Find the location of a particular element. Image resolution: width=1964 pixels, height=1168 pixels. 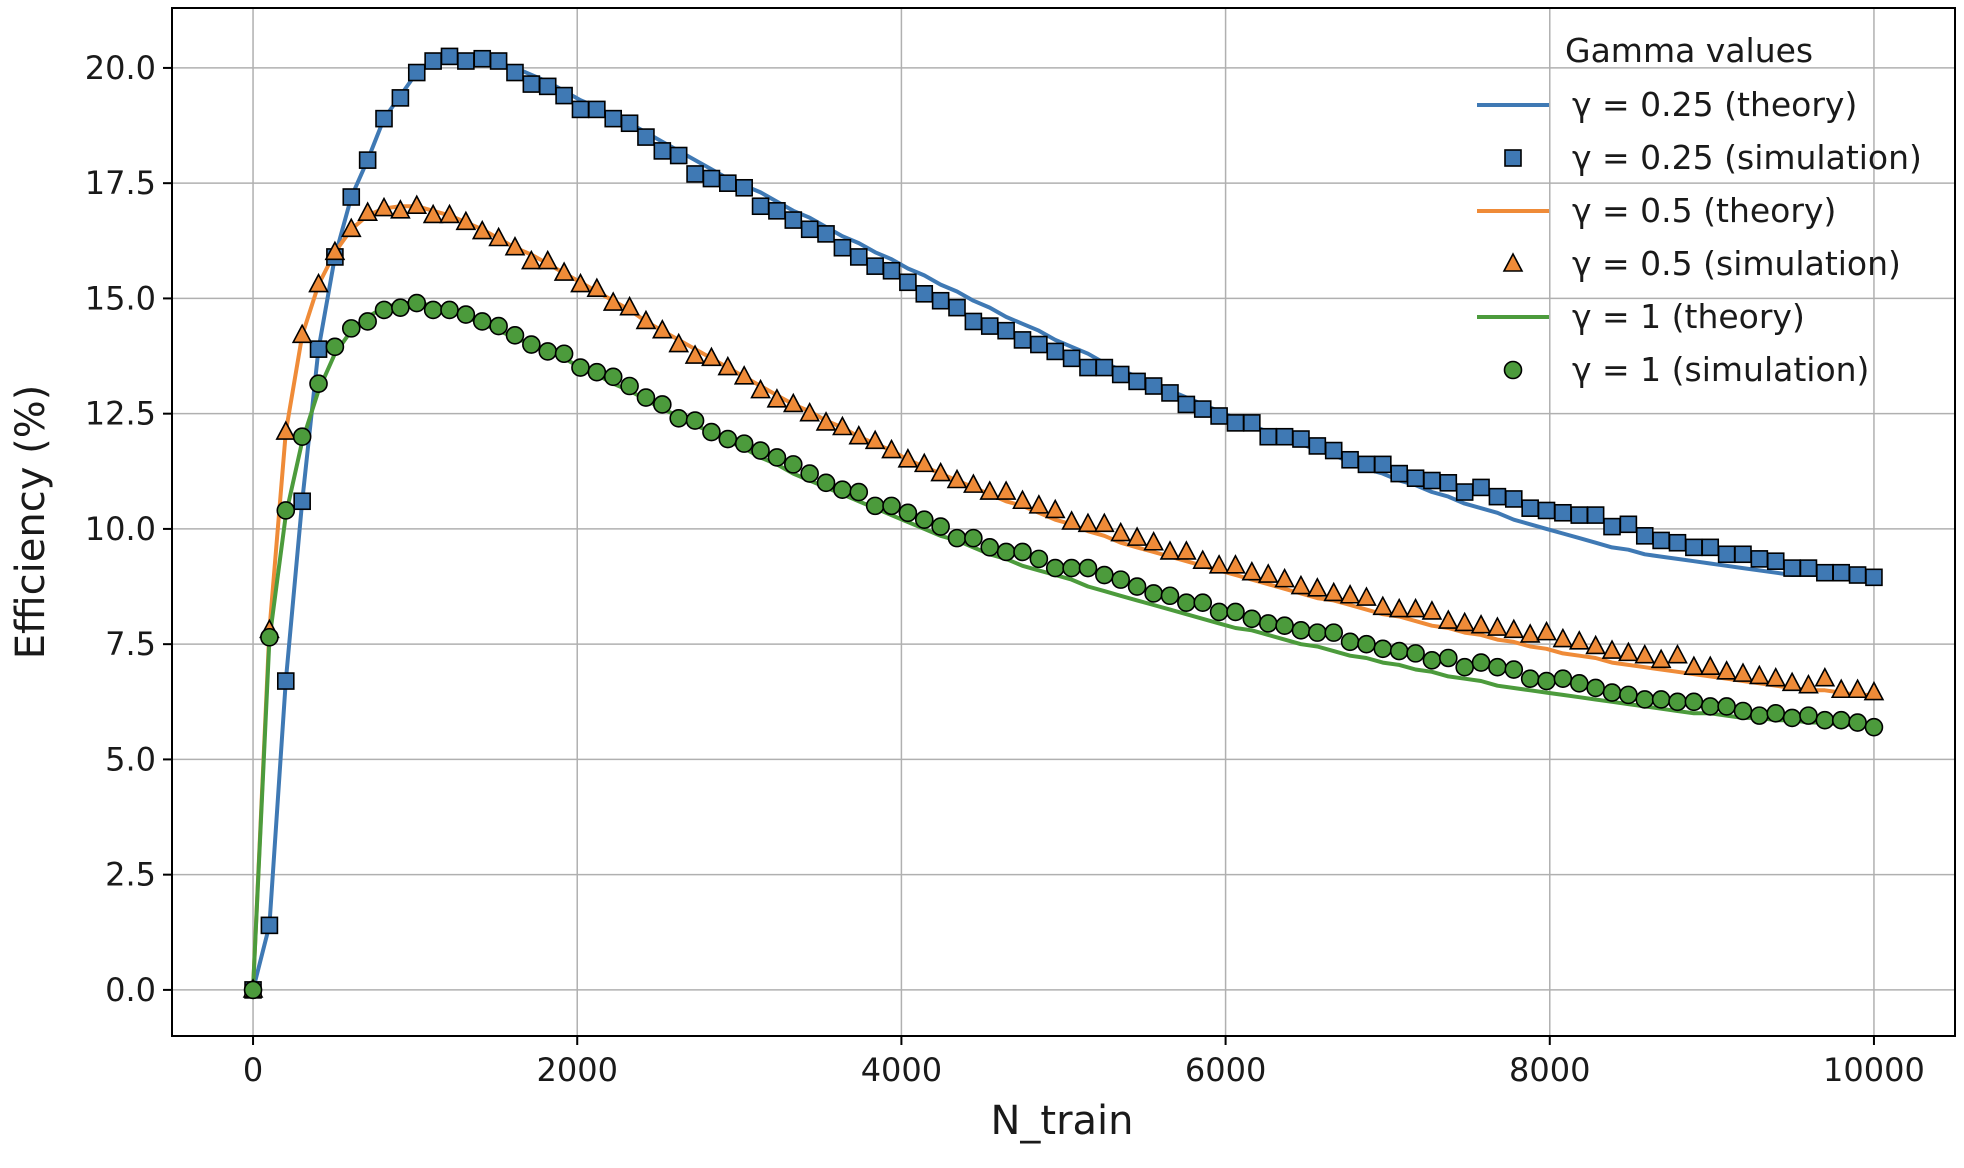

x-axis-label: N_train is located at coordinates (1061, 1121).